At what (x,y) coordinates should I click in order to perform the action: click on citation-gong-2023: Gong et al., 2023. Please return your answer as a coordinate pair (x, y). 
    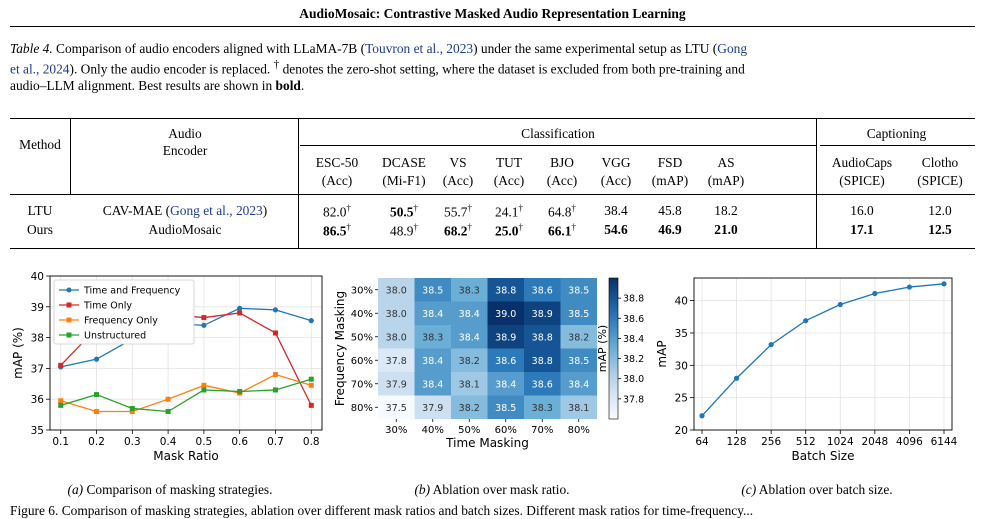
    Looking at the image, I should click on (216, 210).